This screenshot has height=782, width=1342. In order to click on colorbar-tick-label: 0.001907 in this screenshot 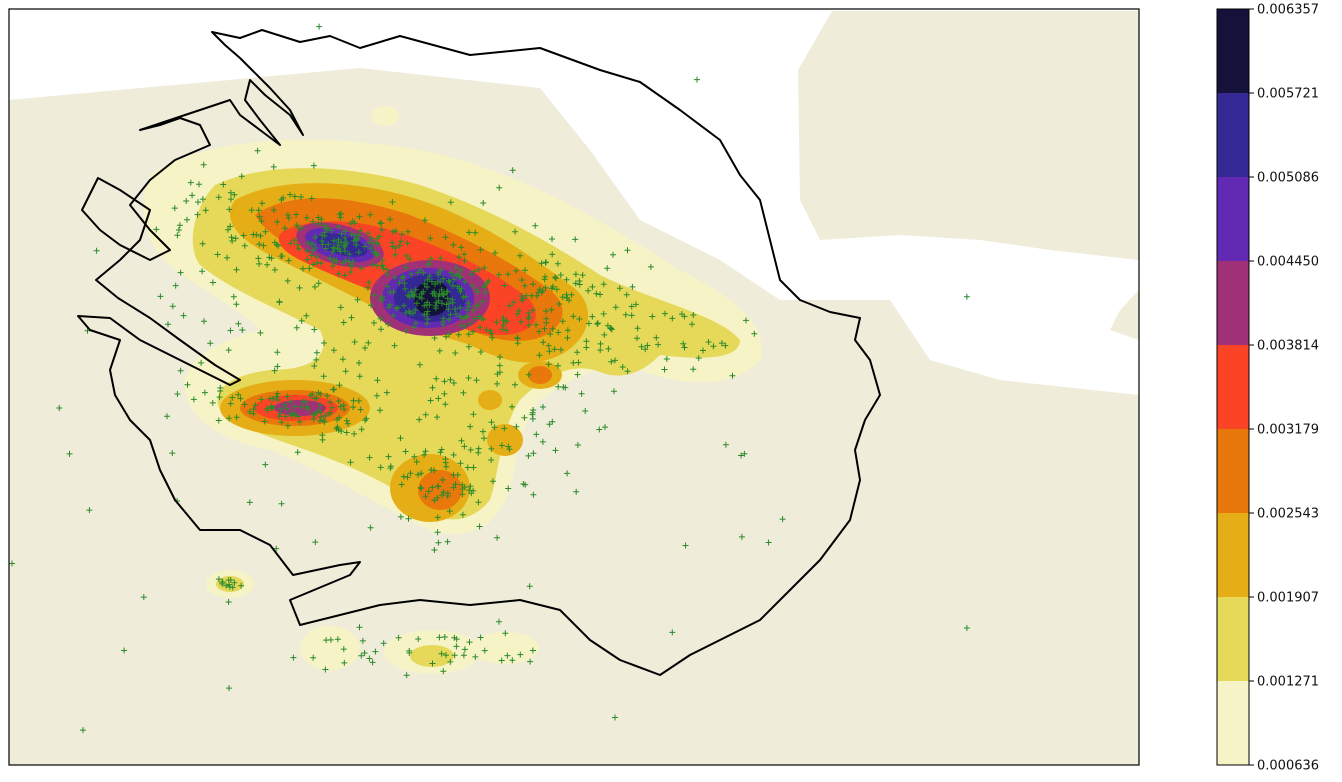, I will do `click(1288, 598)`.